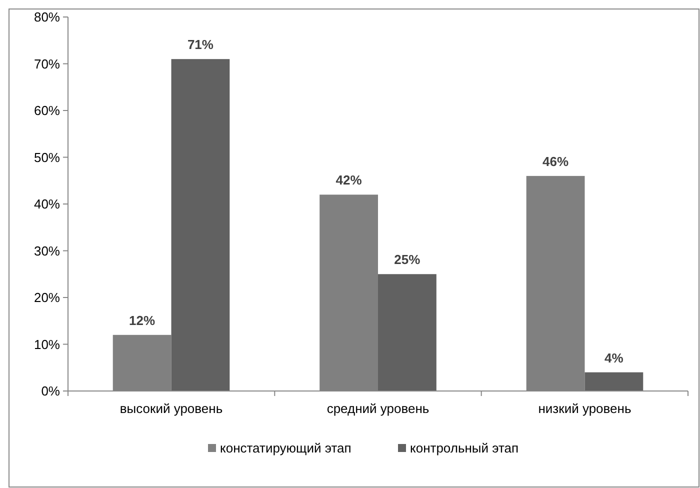 This screenshot has height=488, width=700. Describe the element at coordinates (47, 344) in the screenshot. I see `y-tick-label: 10%` at that location.